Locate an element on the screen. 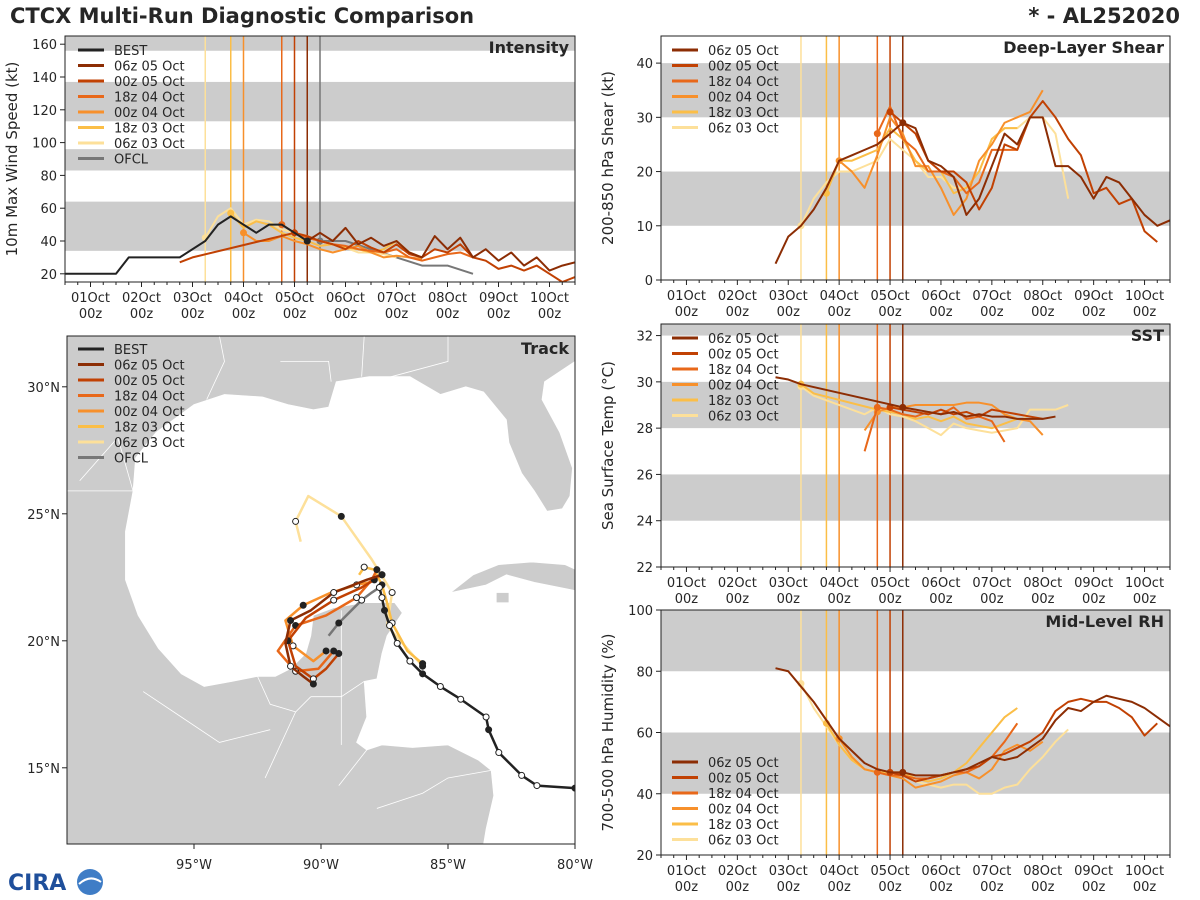 The image size is (1200, 900). series-marker-06z-03-oct is located at coordinates (205, 238).